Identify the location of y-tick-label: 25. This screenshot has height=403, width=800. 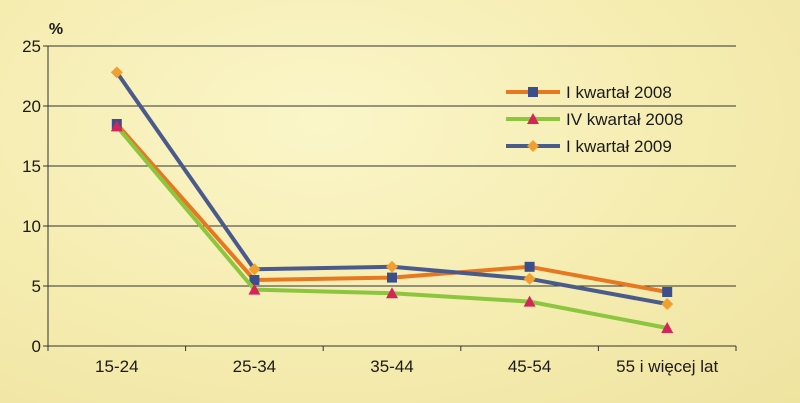
(31, 46).